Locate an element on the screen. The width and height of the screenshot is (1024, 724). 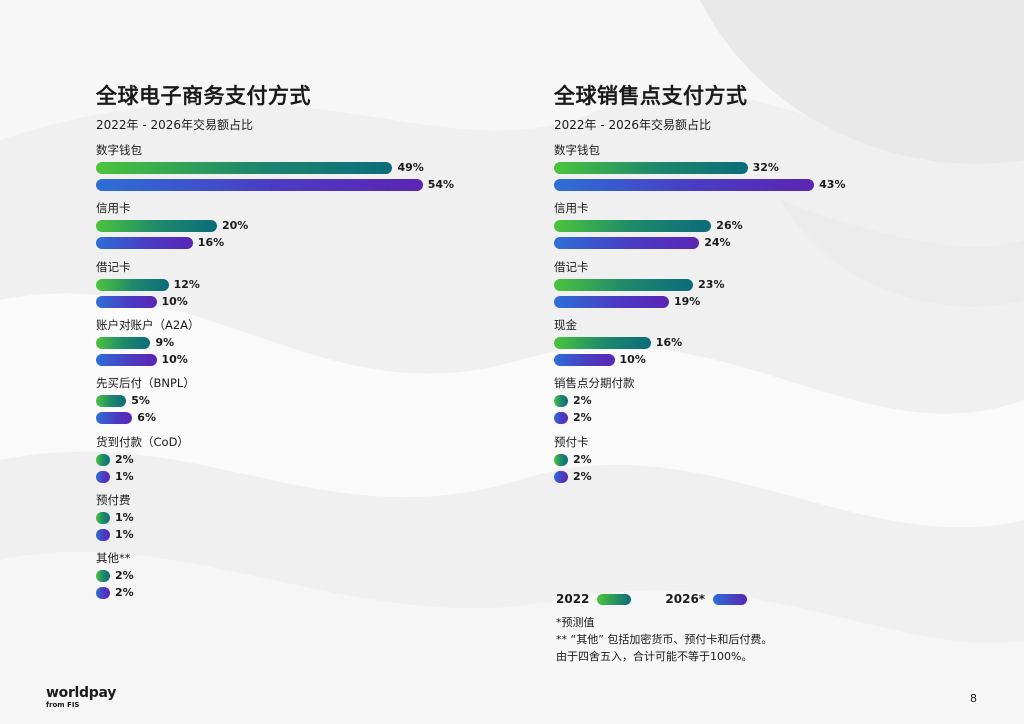
category-label: 货到付款（CoD） is located at coordinates (142, 441).